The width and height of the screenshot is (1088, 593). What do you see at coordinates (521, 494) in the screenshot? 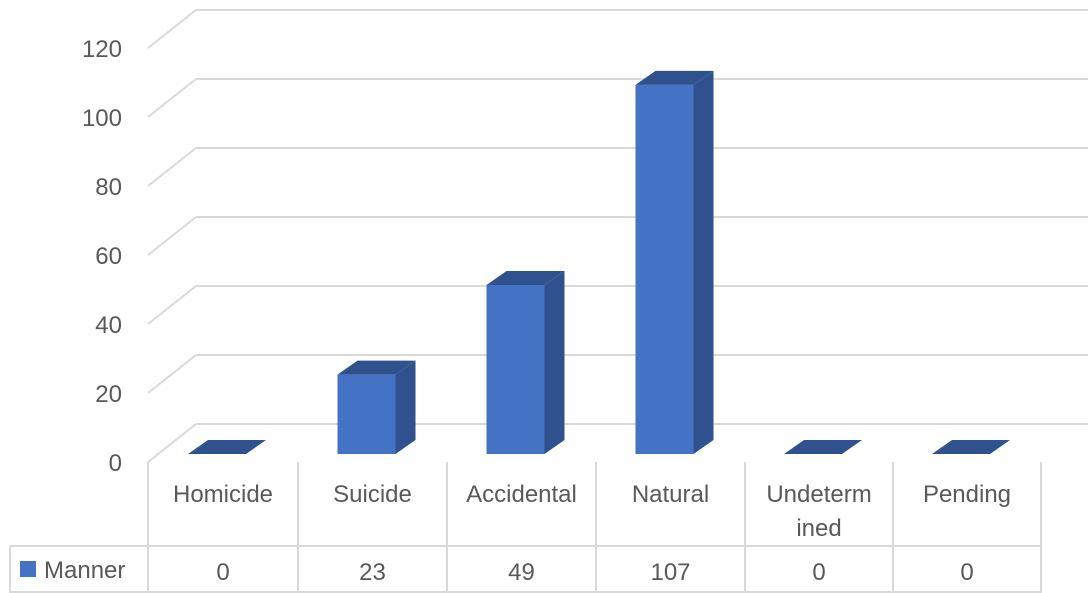
I see `x-category-label: Accidental` at bounding box center [521, 494].